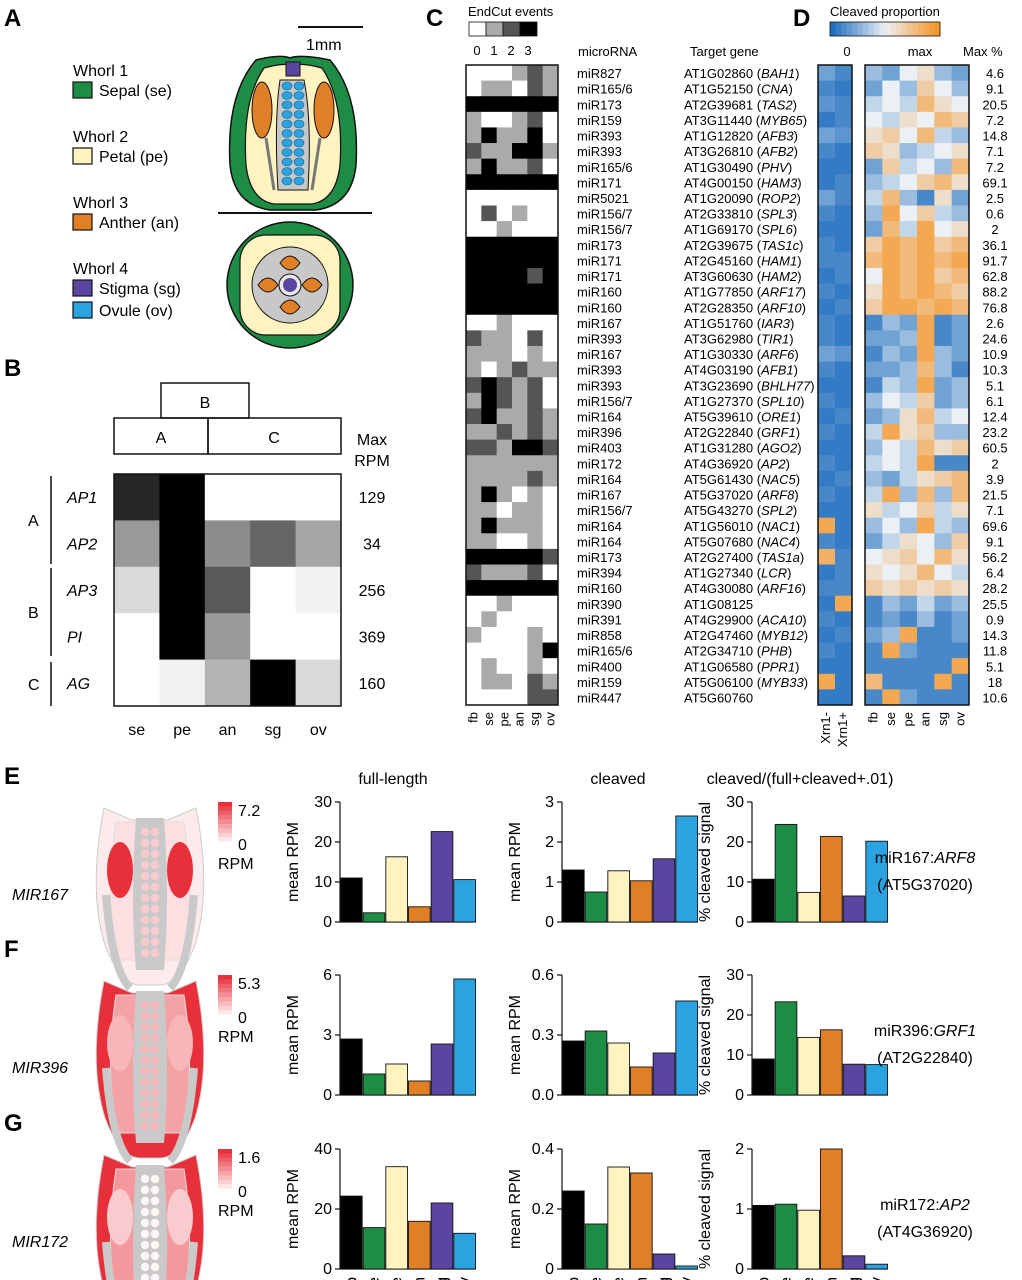 The height and width of the screenshot is (1280, 1022). Describe the element at coordinates (512, 385) in the screenshot. I see `endcut-heatmap-frame` at that location.